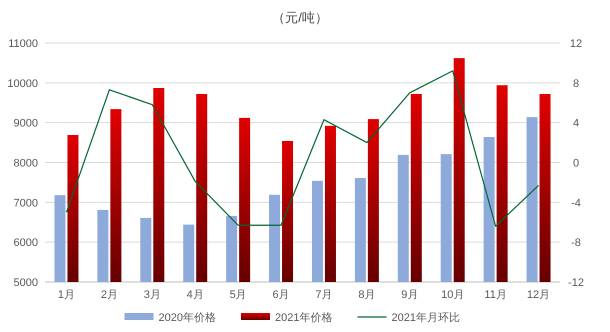 Image resolution: width=610 pixels, height=332 pixels. I want to click on y-tick-label: 6000, so click(26, 243).